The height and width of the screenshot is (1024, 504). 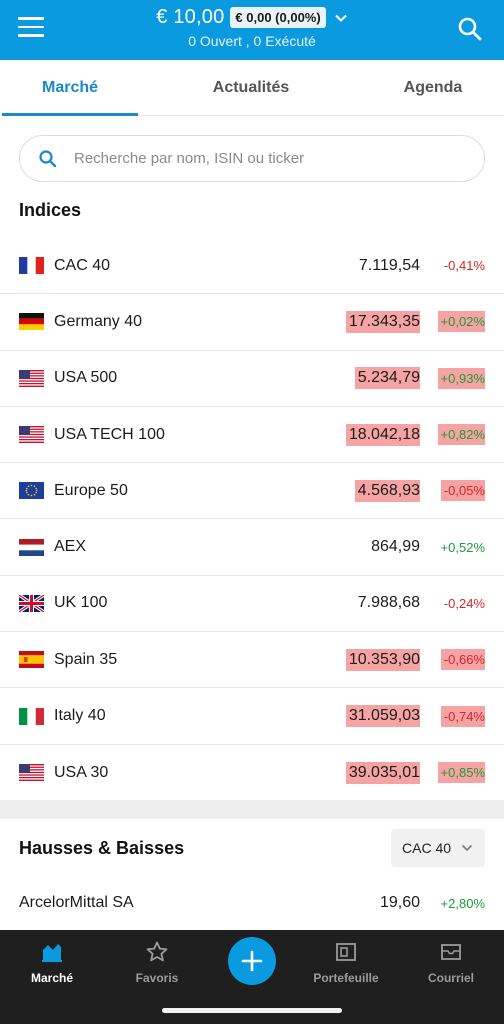 What do you see at coordinates (450, 978) in the screenshot?
I see `nav-label: Courriel` at bounding box center [450, 978].